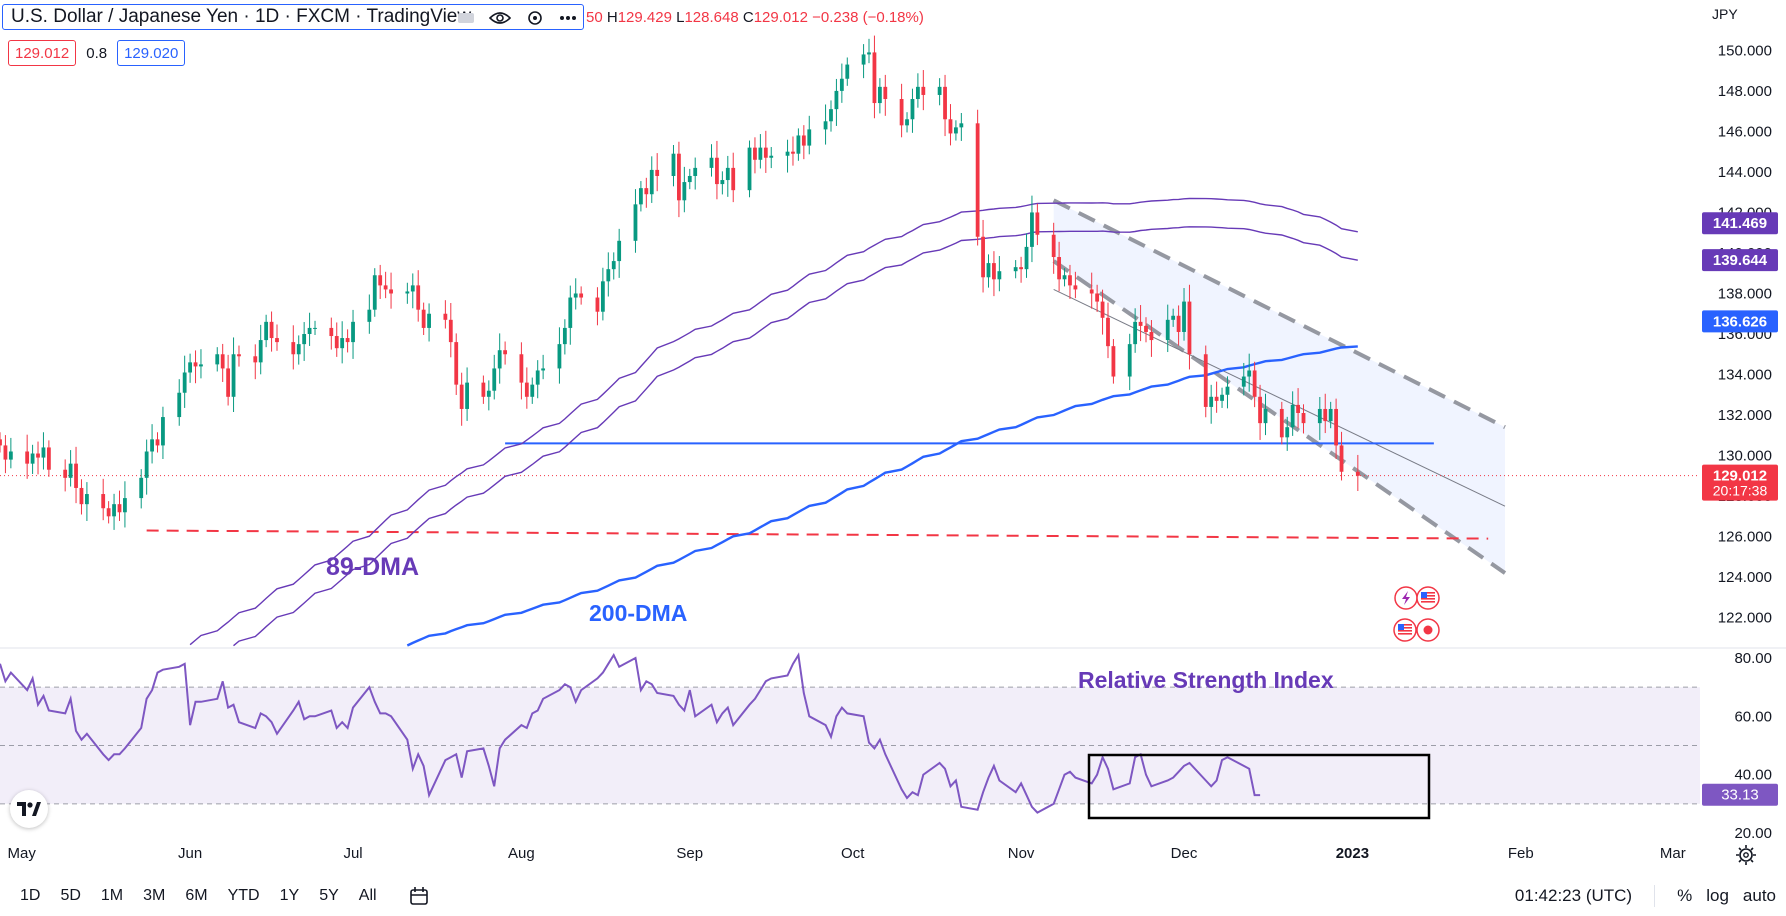  Describe the element at coordinates (30, 895) in the screenshot. I see `timeframe-1d: 1D` at that location.